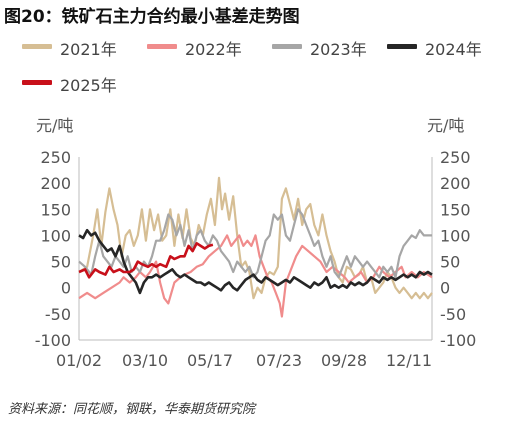 The width and height of the screenshot is (519, 426). Describe the element at coordinates (162, 46) in the screenshot. I see `legend-swatch-2022` at that location.